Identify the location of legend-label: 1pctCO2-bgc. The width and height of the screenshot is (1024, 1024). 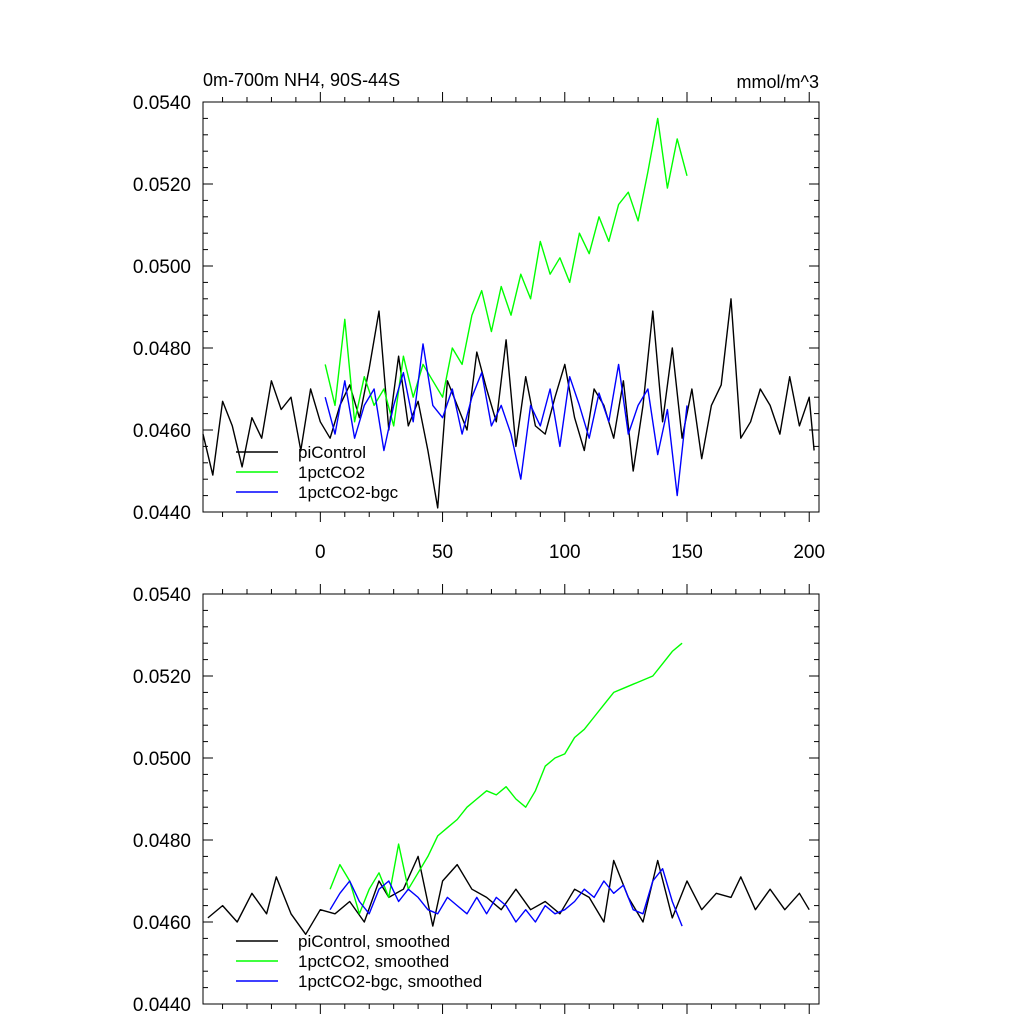
(348, 492).